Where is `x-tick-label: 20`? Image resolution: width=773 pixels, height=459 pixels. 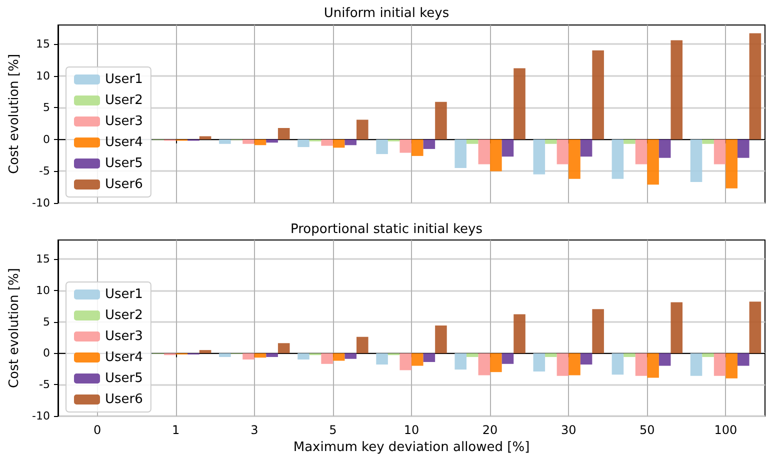
x-tick-label: 20 is located at coordinates (490, 430).